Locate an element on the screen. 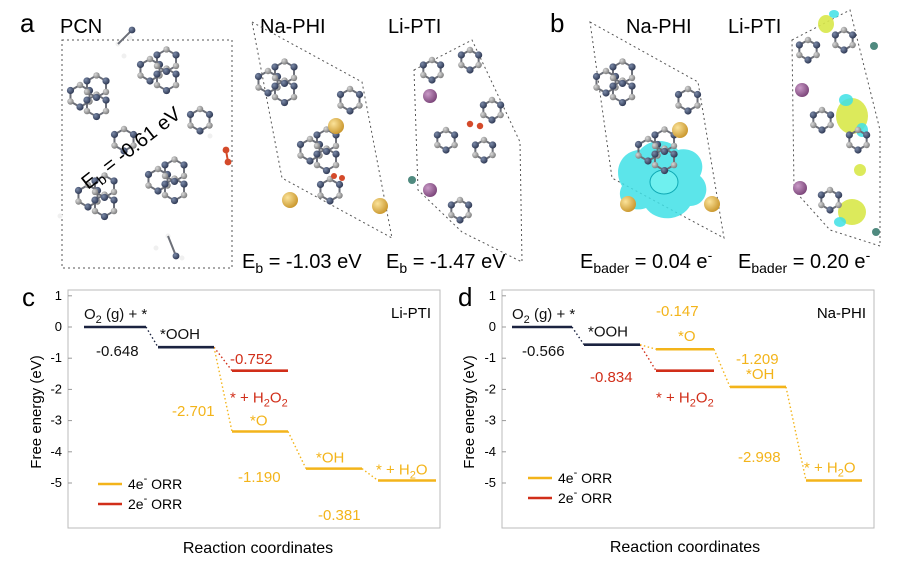 This screenshot has width=900, height=562. level-label: *O is located at coordinates (687, 336).